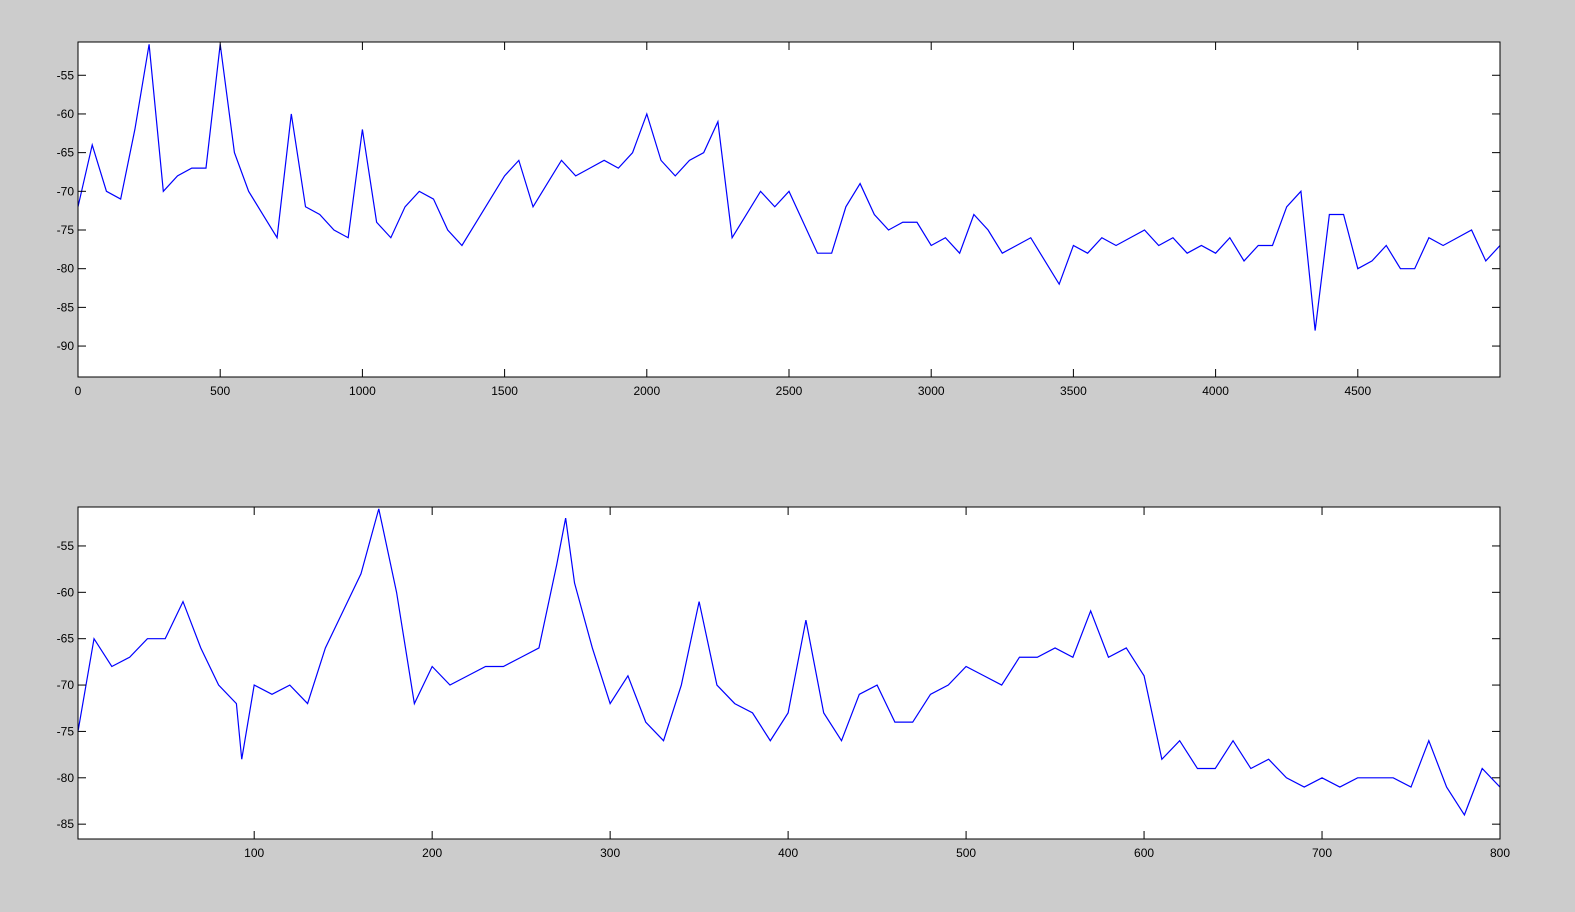  I want to click on x-tick-label: 3500, so click(1073, 391).